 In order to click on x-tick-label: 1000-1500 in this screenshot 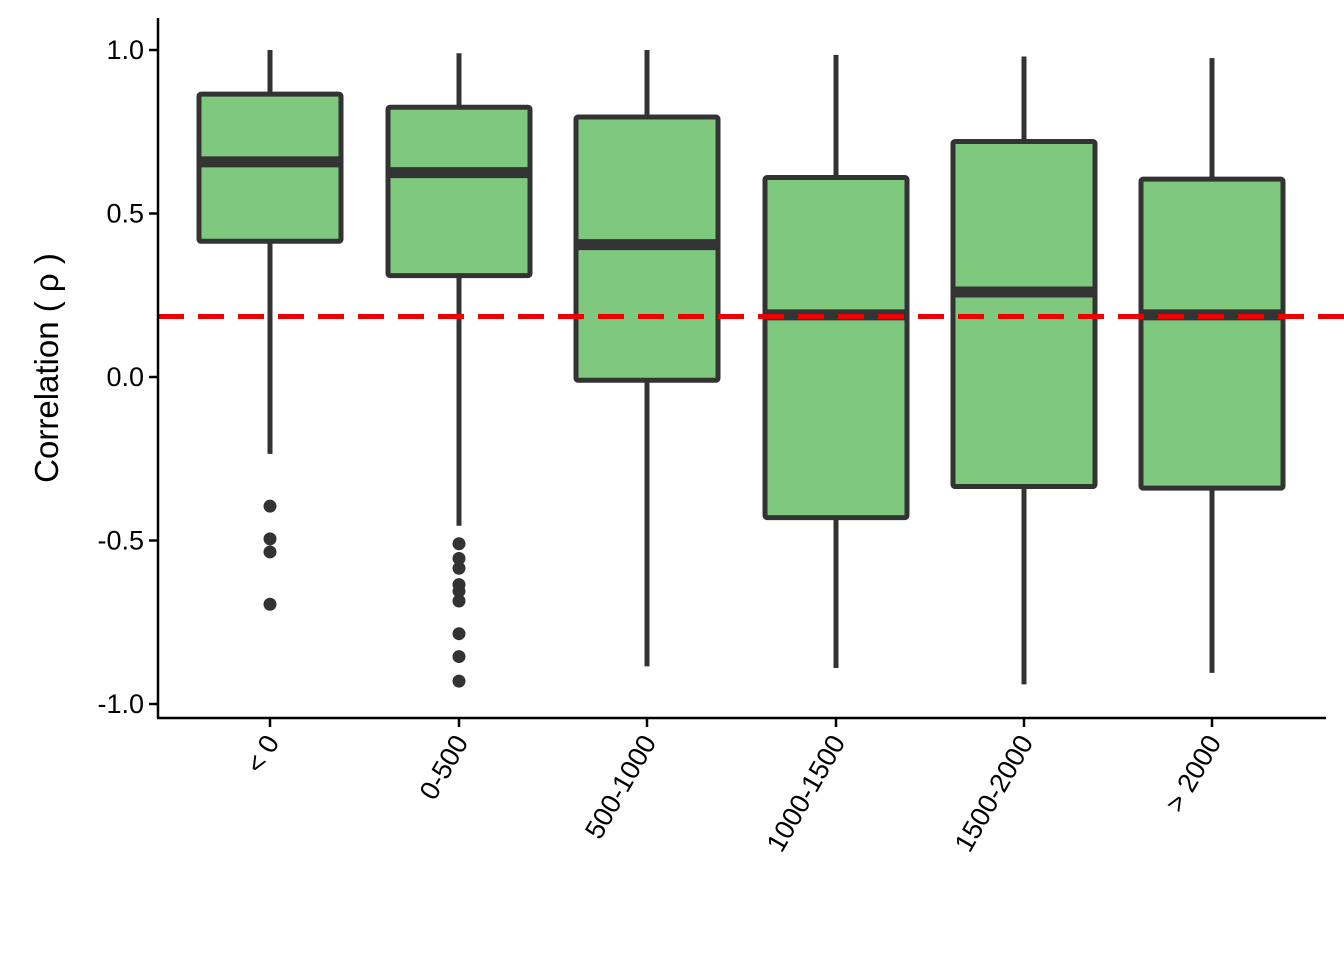, I will do `click(806, 793)`.